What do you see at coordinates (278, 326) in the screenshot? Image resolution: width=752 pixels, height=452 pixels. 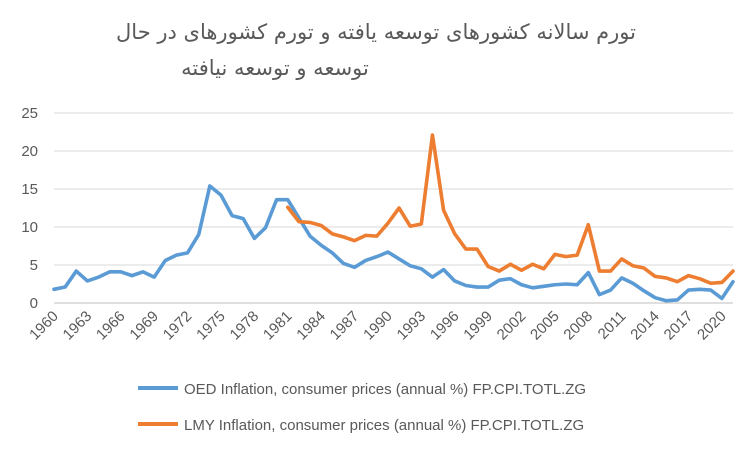 I see `x-tick-label: 1981` at bounding box center [278, 326].